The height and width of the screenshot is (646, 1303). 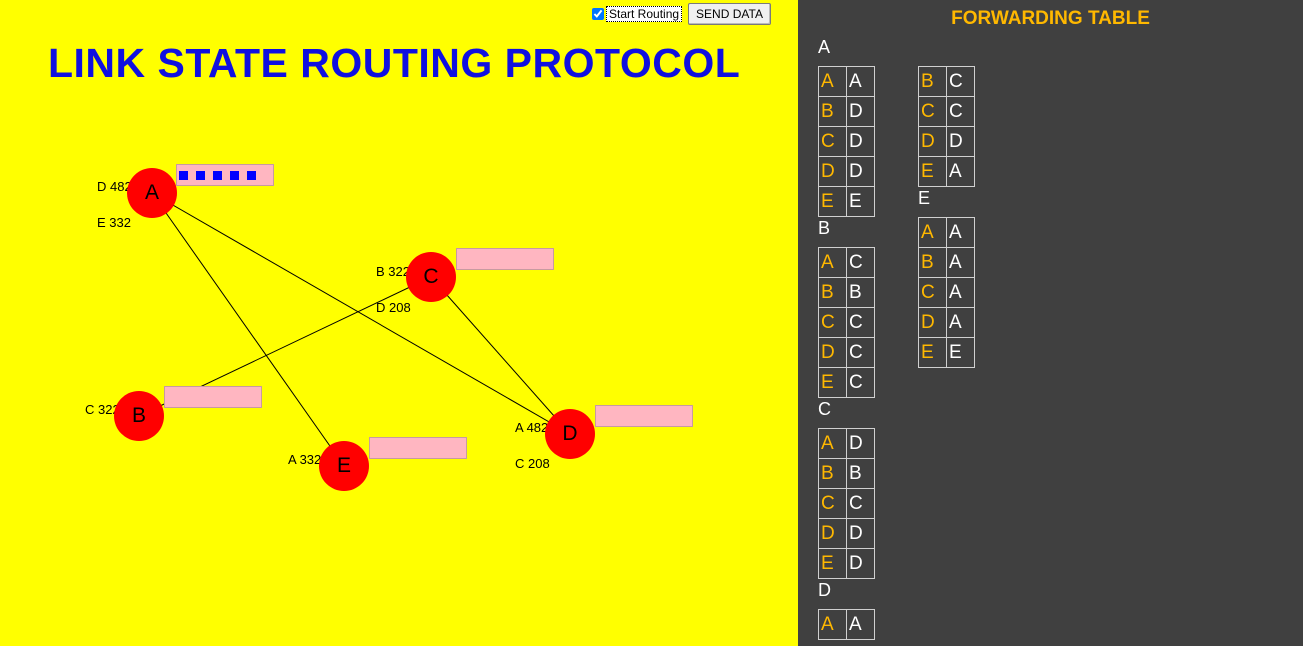 I want to click on packet-buffer-a, so click(x=225, y=175).